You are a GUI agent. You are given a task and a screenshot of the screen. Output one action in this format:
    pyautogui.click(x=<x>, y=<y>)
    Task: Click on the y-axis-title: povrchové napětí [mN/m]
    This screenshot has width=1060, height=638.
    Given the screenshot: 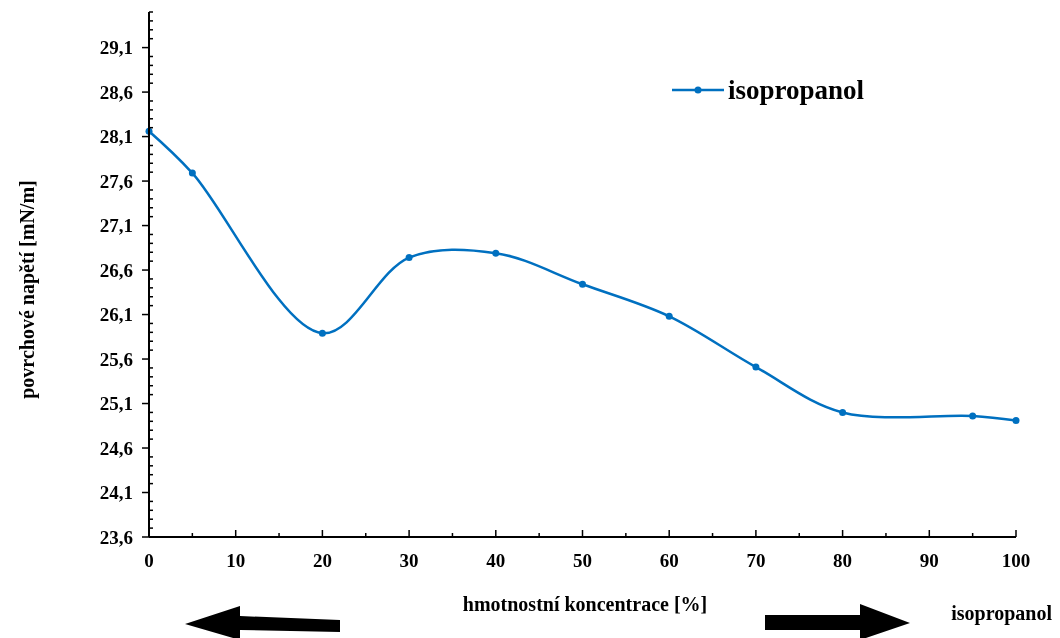 What is the action you would take?
    pyautogui.click(x=27, y=289)
    